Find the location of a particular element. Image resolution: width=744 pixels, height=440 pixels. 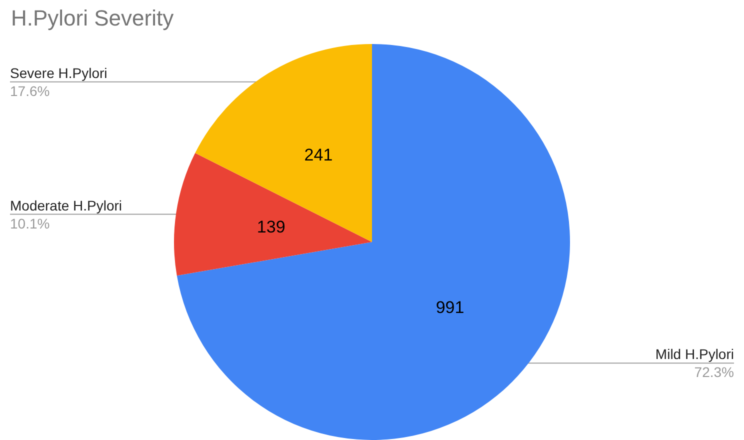

data-label: 991 is located at coordinates (450, 308).